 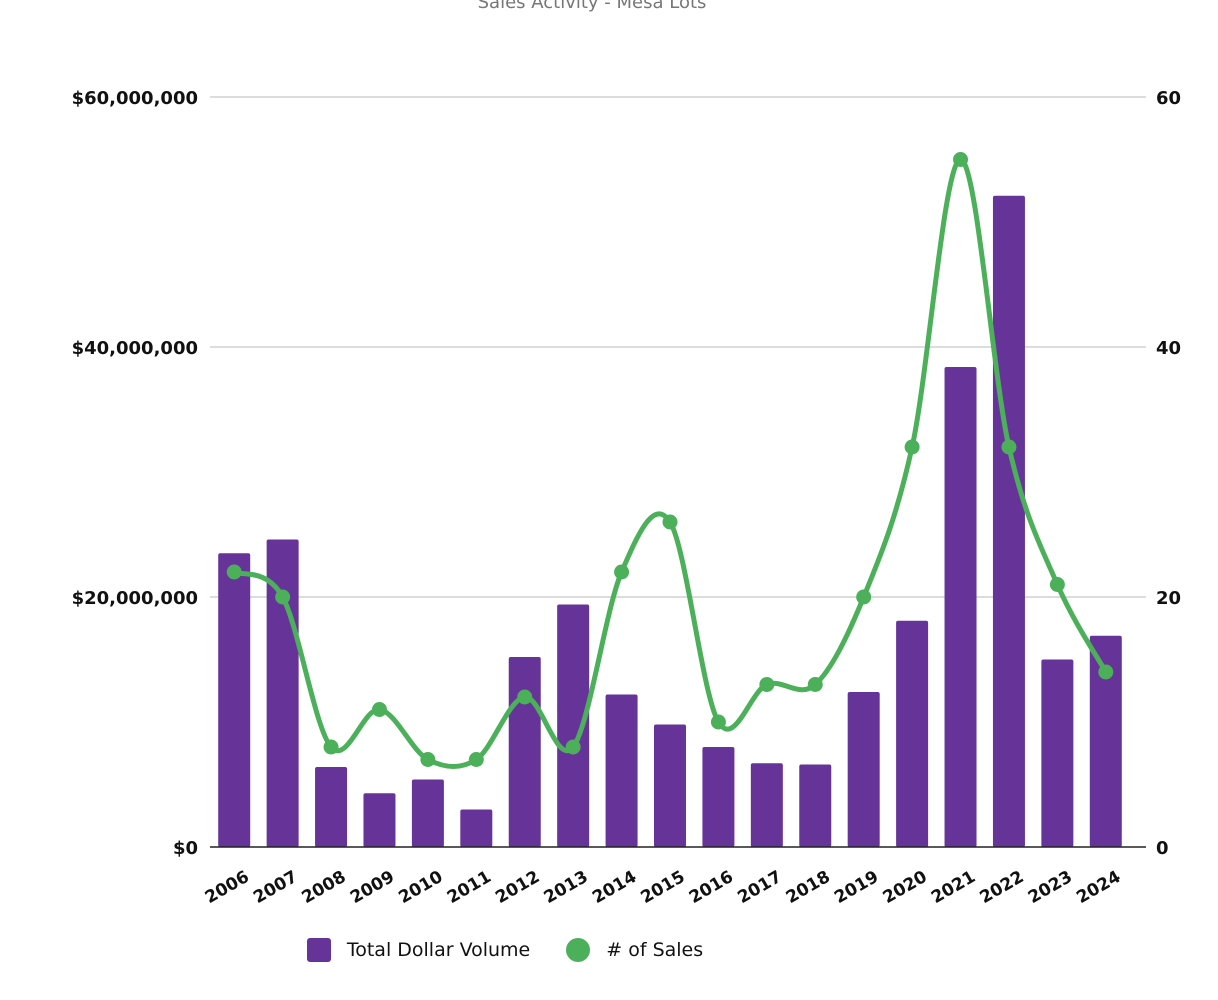 I want to click on x-tick-label: 2023, so click(x=1050, y=887).